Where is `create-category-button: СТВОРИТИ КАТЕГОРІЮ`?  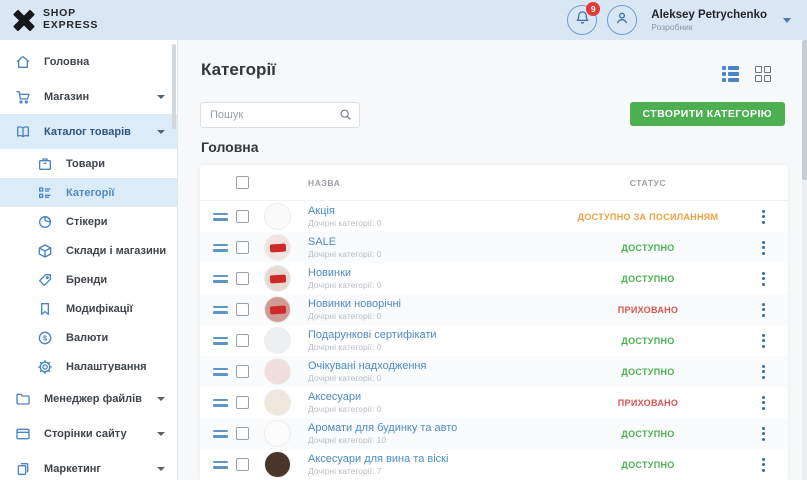
create-category-button: СТВОРИТИ КАТЕГОРІЮ is located at coordinates (707, 114).